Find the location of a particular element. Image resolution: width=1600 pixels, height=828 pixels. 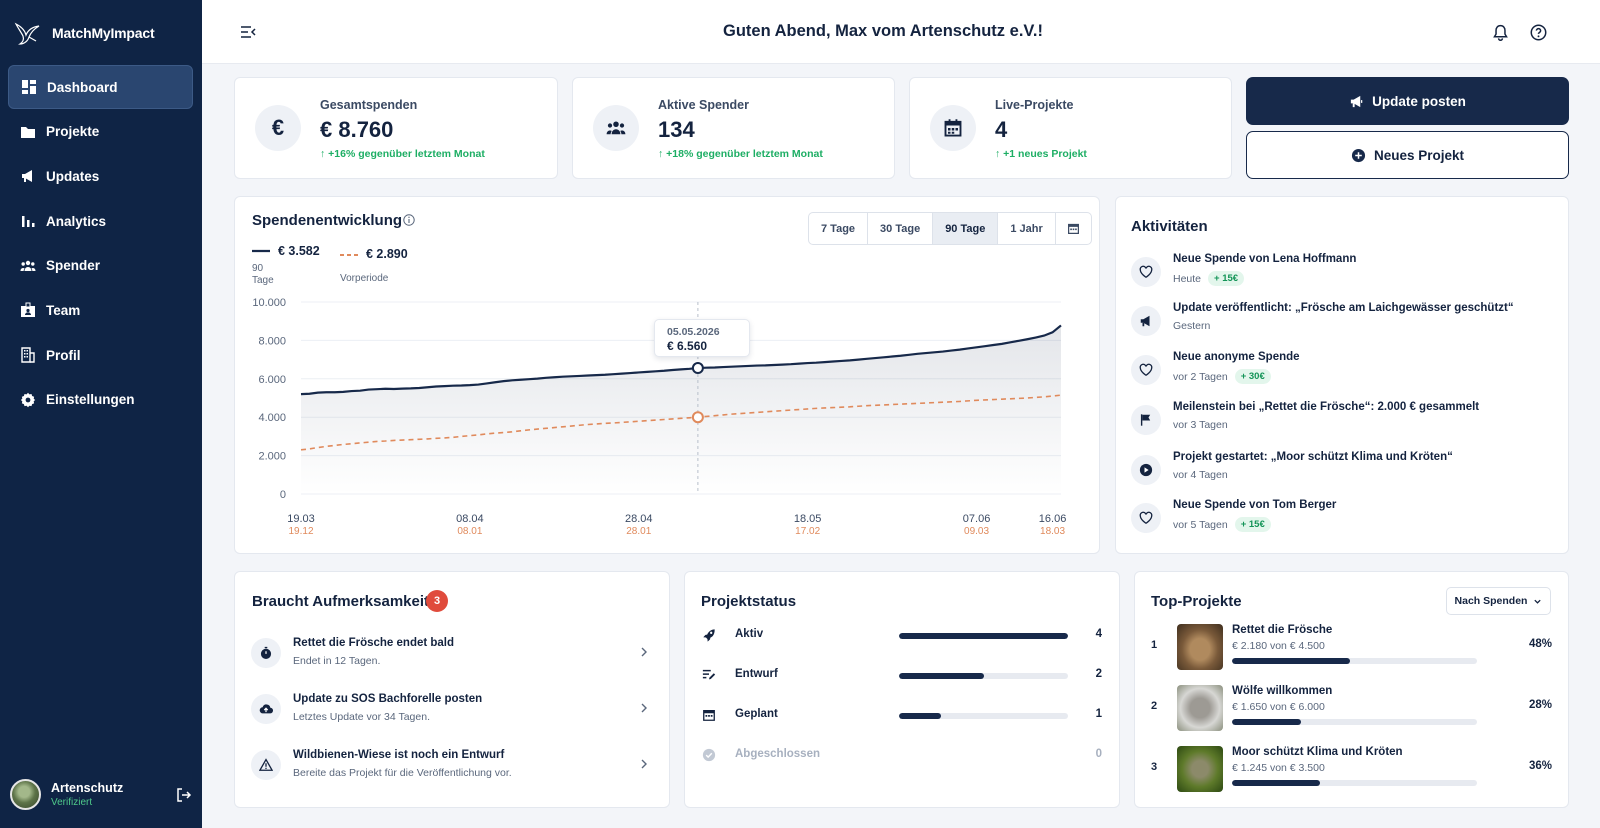

gear-icon is located at coordinates (28, 400).